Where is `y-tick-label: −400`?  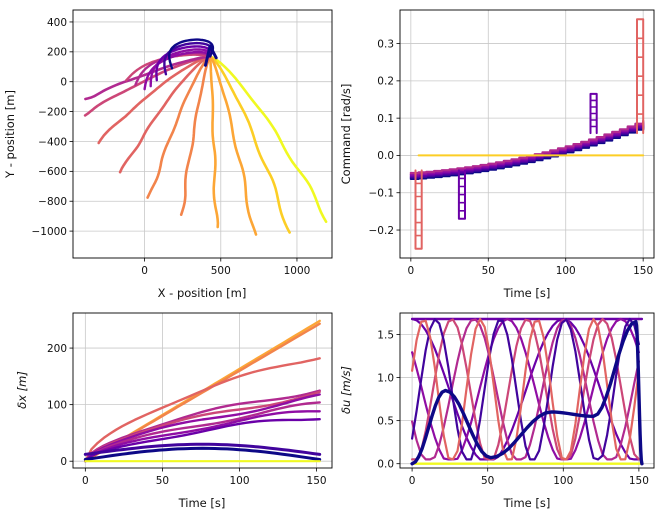 y-tick-label: −400 is located at coordinates (52, 142).